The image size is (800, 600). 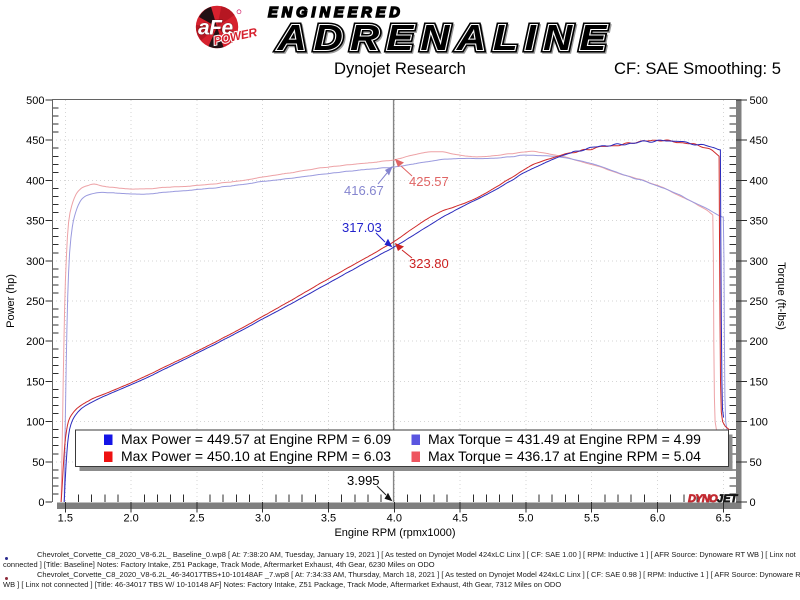 I want to click on svg-text: 4.0, so click(x=394, y=519).